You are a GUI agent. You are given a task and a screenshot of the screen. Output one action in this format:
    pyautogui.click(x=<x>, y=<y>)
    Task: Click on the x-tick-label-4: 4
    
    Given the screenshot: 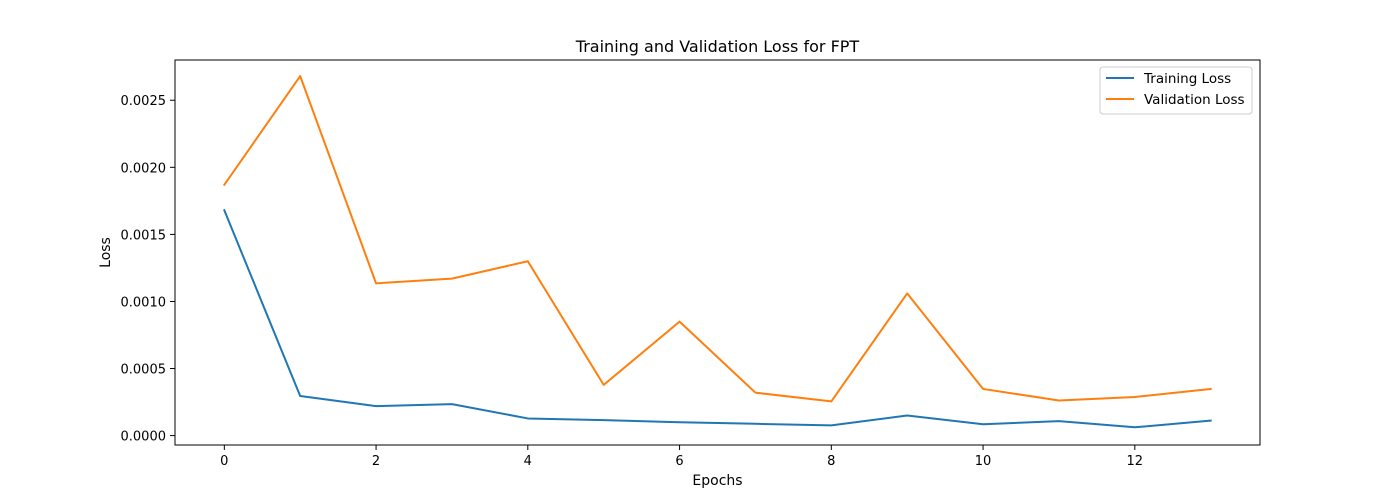 What is the action you would take?
    pyautogui.click(x=528, y=461)
    